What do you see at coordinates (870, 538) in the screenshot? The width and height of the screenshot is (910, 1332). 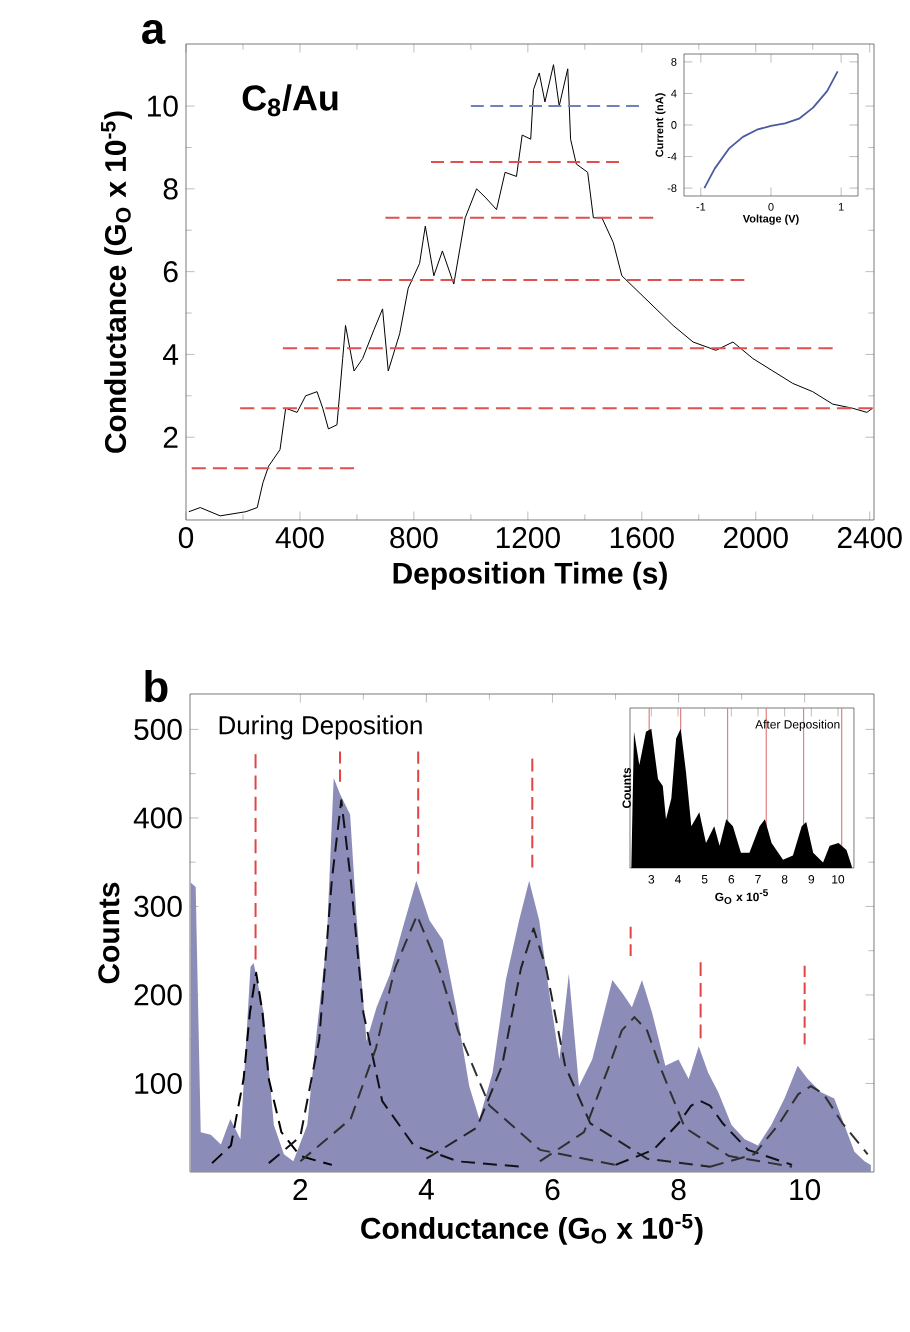 I see `x-tick-label: 2400` at bounding box center [870, 538].